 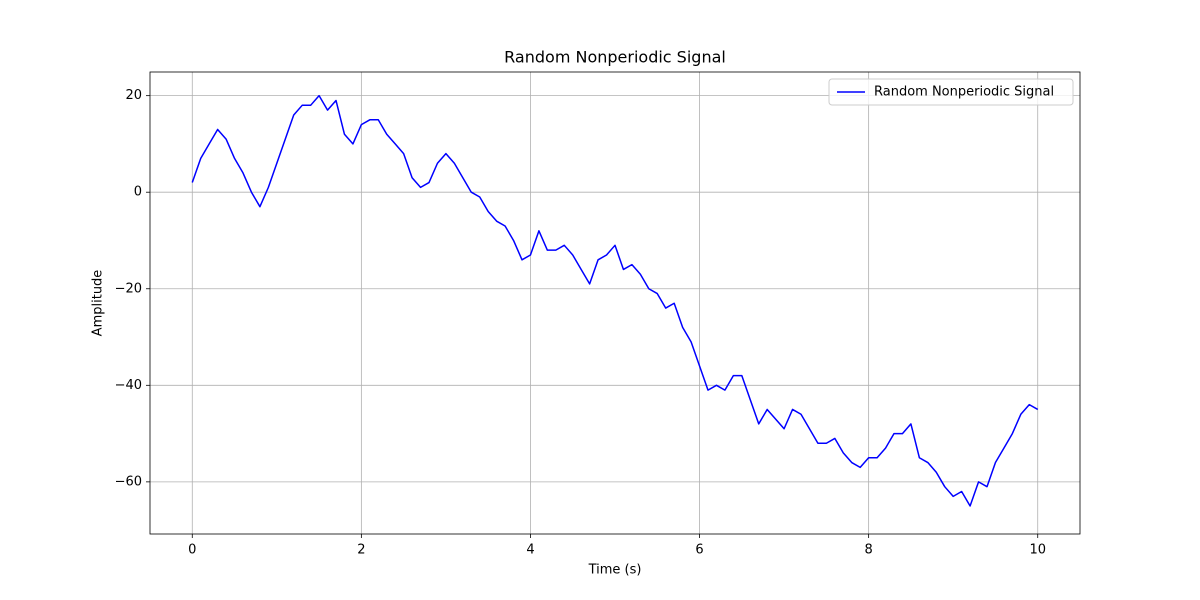 I want to click on x-tick-label: 8, so click(x=868, y=550).